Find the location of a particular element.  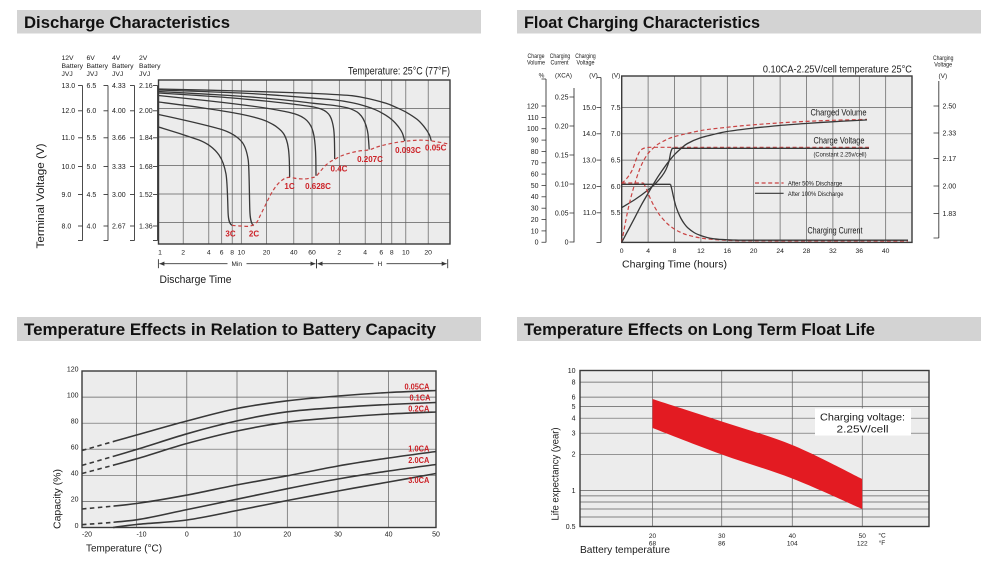

svg-text: 2.0CA is located at coordinates (418, 460).